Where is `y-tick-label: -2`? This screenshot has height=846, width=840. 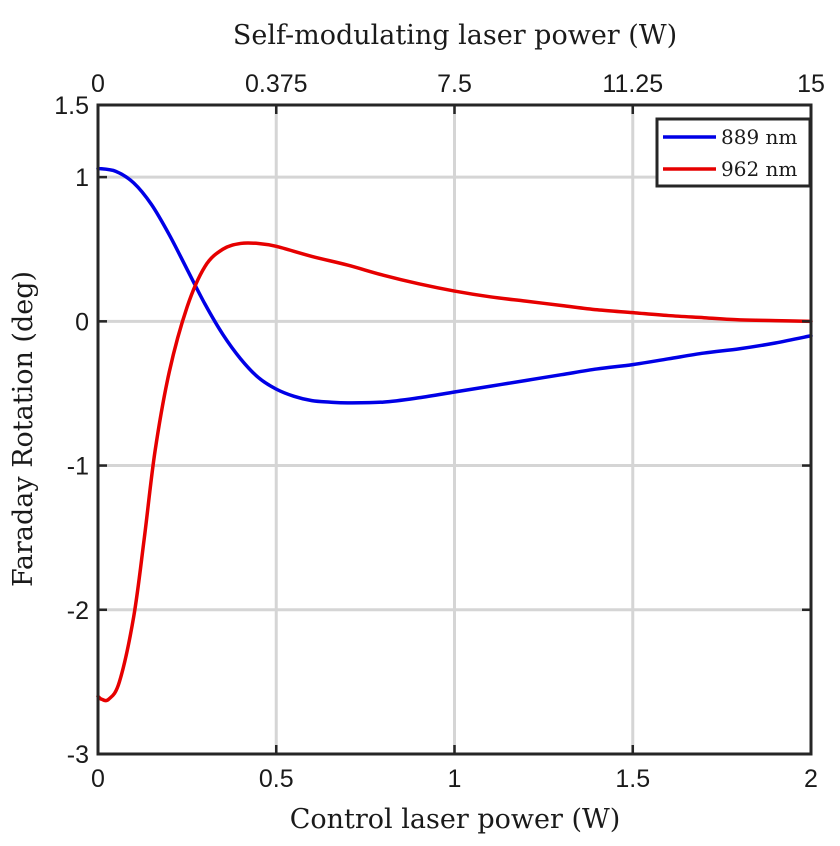
y-tick-label: -2 is located at coordinates (78, 611).